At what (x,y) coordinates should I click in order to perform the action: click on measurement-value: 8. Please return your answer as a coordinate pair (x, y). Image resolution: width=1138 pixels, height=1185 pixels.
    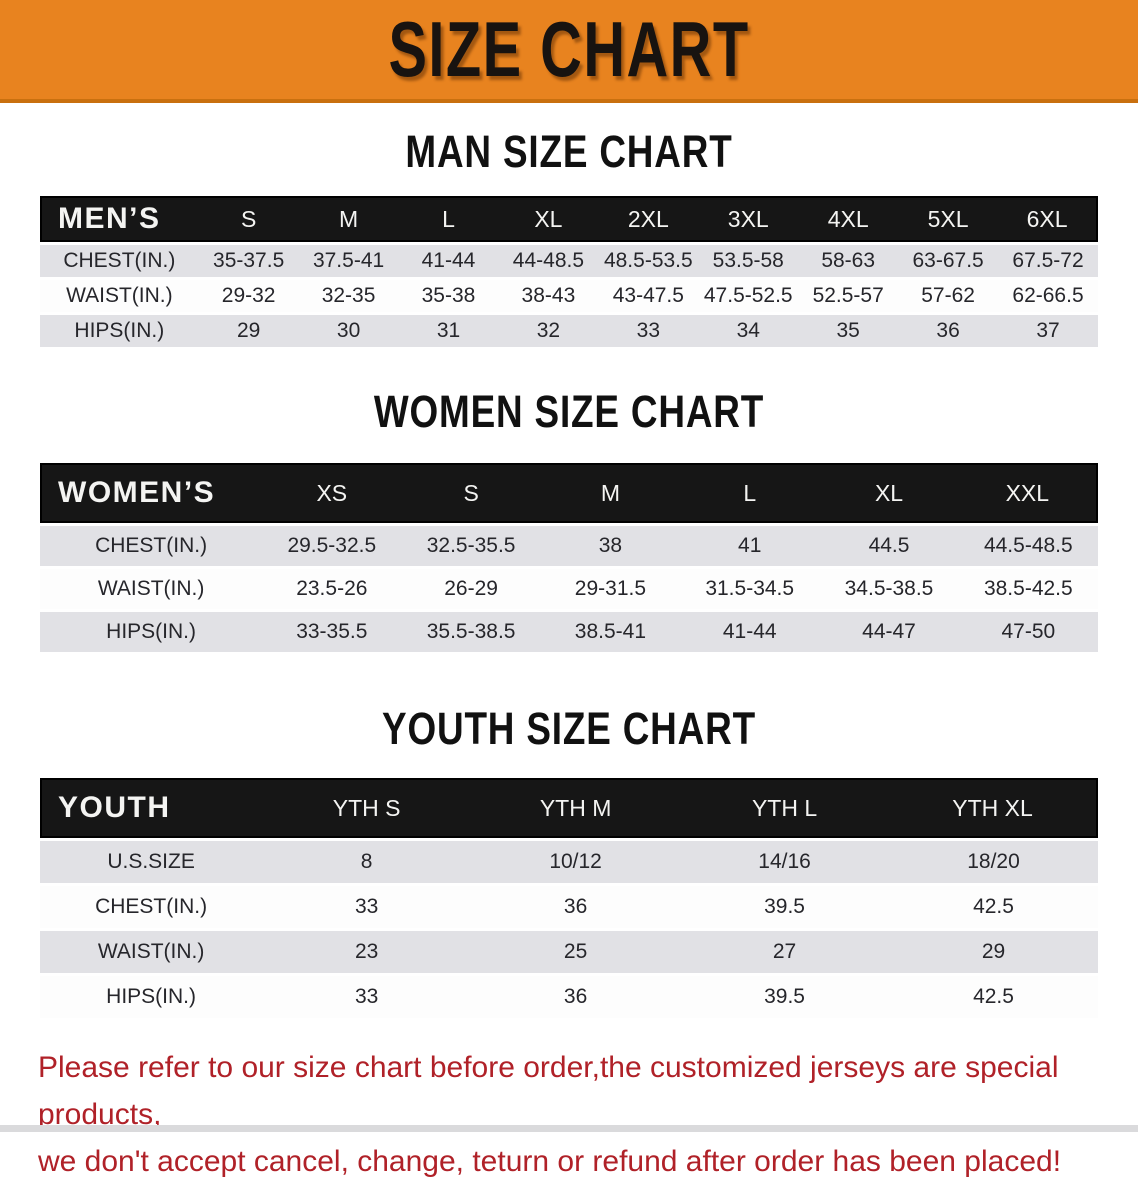
    Looking at the image, I should click on (367, 862).